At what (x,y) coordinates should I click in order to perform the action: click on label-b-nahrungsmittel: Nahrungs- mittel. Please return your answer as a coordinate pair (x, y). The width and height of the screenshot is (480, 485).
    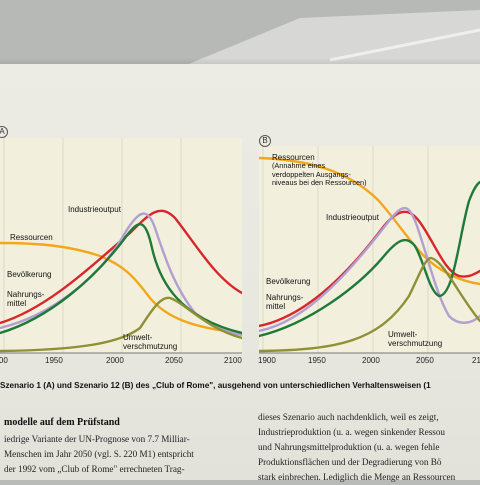
    Looking at the image, I should click on (285, 302).